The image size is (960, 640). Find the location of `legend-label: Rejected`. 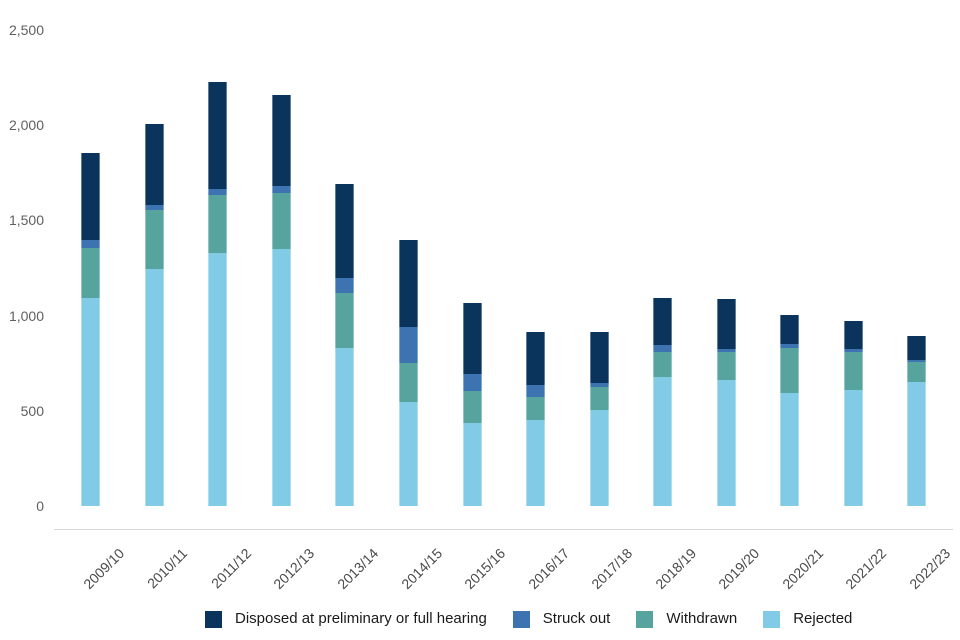

legend-label: Rejected is located at coordinates (823, 618).